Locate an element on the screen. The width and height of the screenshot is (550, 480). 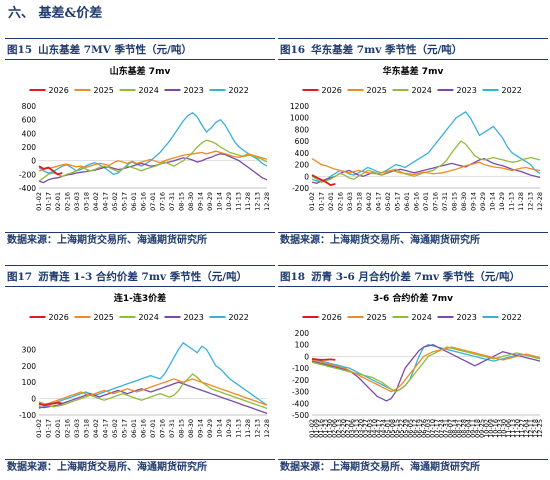
x-tick-label: 01-23 is located at coordinates (325, 428).